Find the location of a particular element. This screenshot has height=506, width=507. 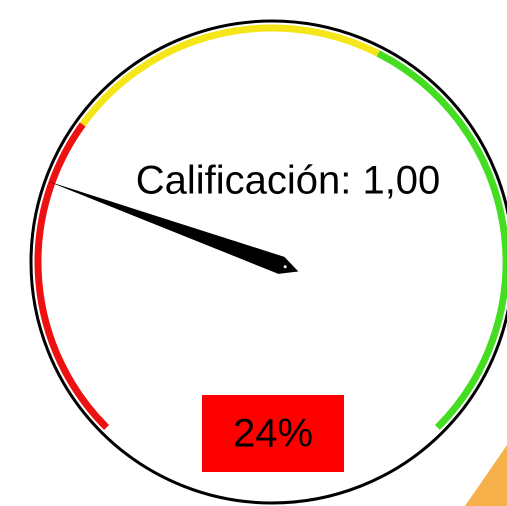

needle is located at coordinates (173, 227).